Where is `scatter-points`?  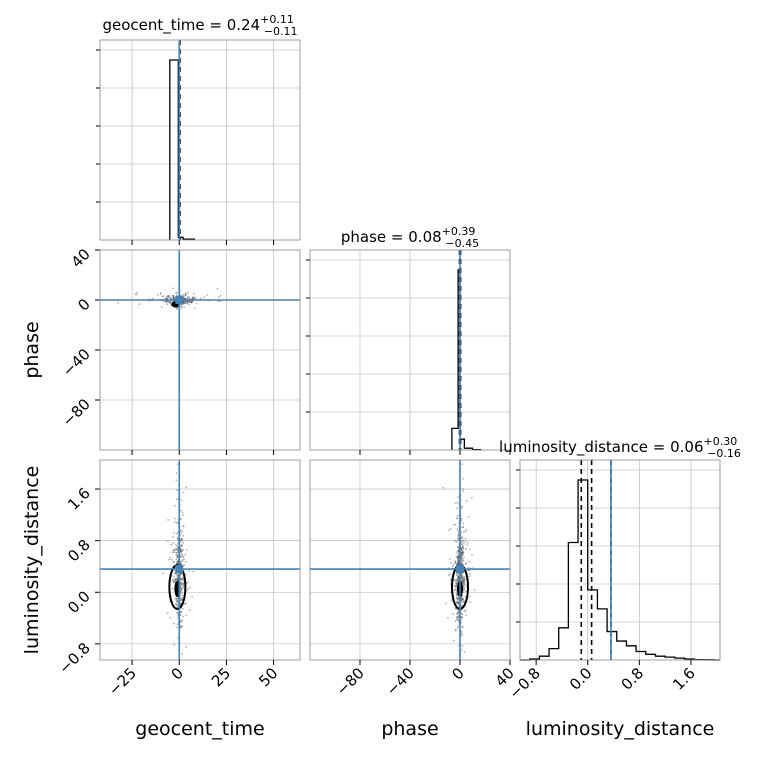 scatter-points is located at coordinates (459, 558).